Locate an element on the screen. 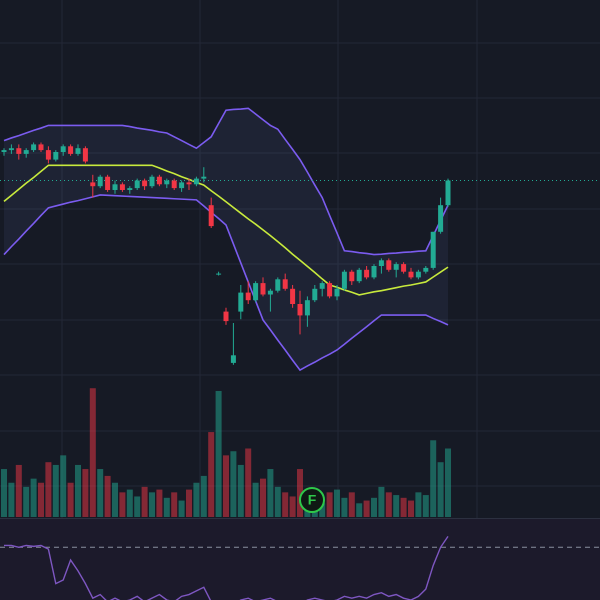  event-circle is located at coordinates (312, 500).